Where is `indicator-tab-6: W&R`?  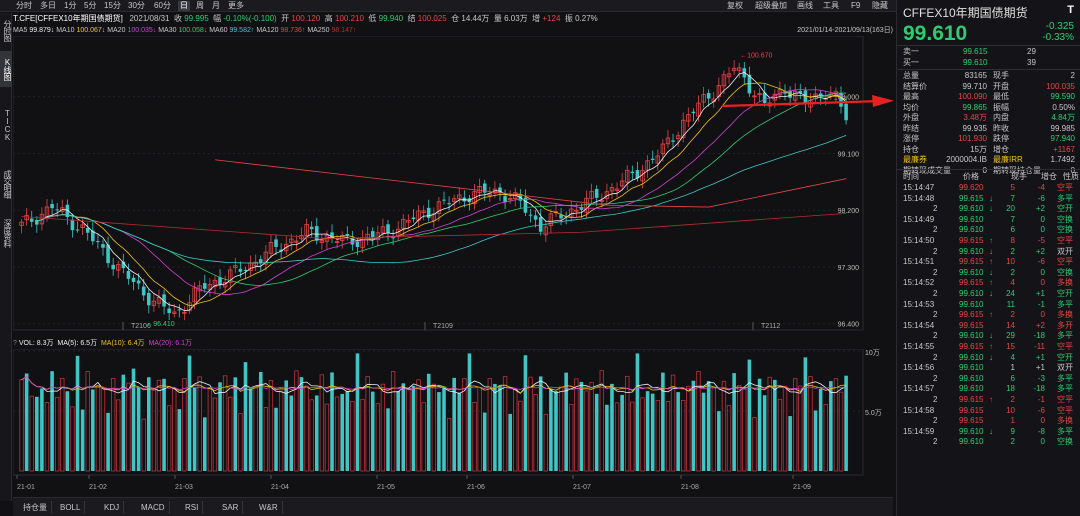 indicator-tab-6: W&R is located at coordinates (269, 507).